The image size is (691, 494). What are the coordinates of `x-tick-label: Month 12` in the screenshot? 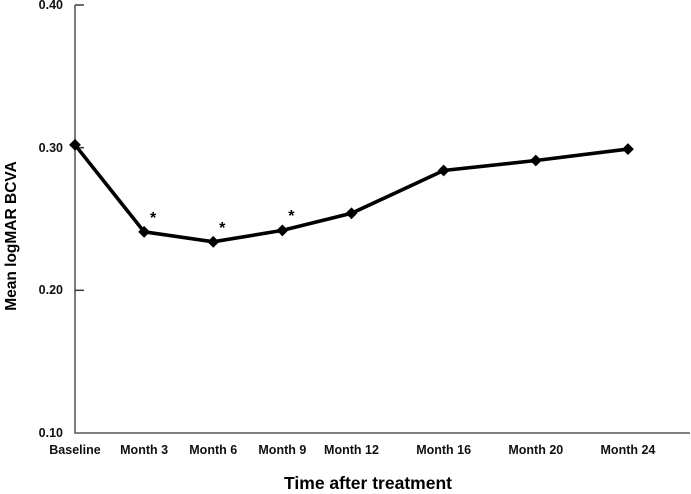 It's located at (351, 450).